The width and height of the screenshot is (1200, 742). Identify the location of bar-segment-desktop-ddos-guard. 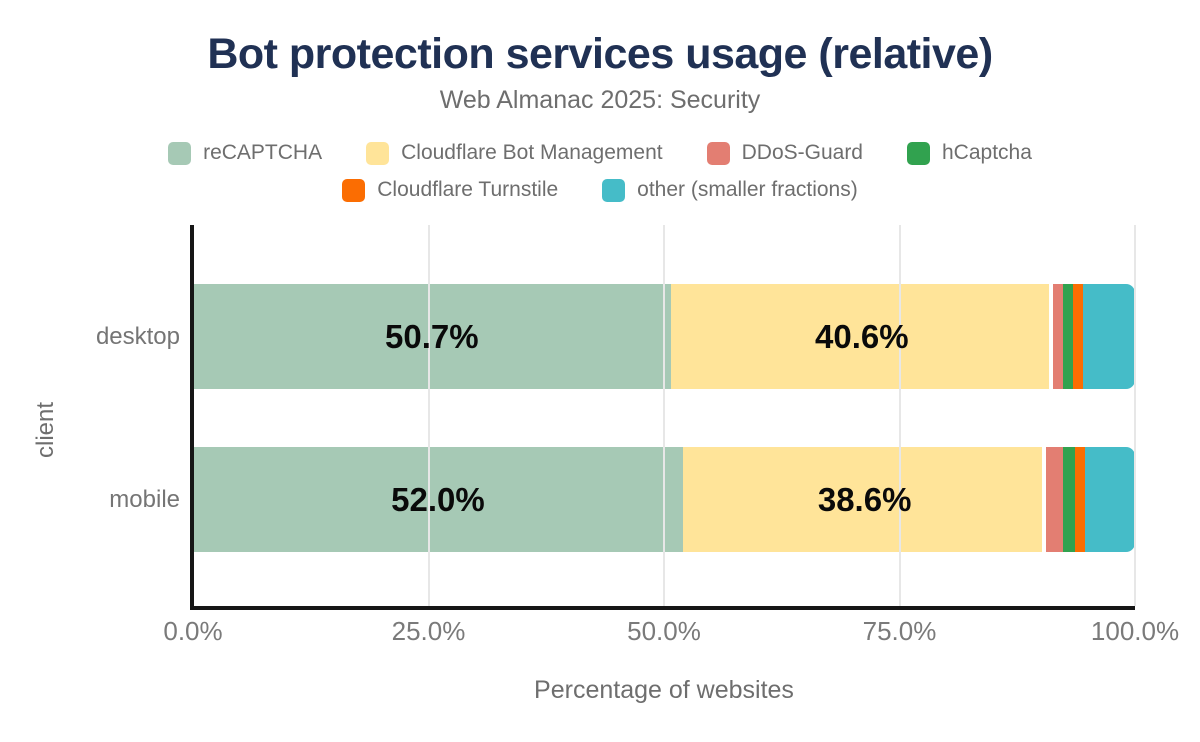
(1058, 336).